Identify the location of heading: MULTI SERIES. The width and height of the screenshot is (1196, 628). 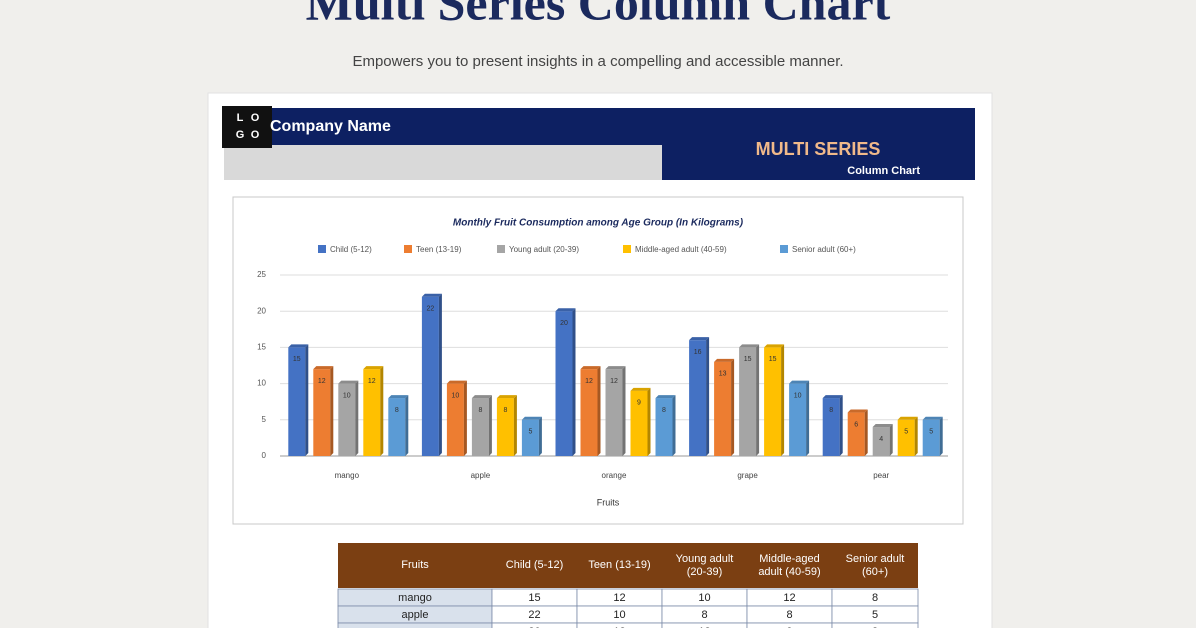
(818, 149).